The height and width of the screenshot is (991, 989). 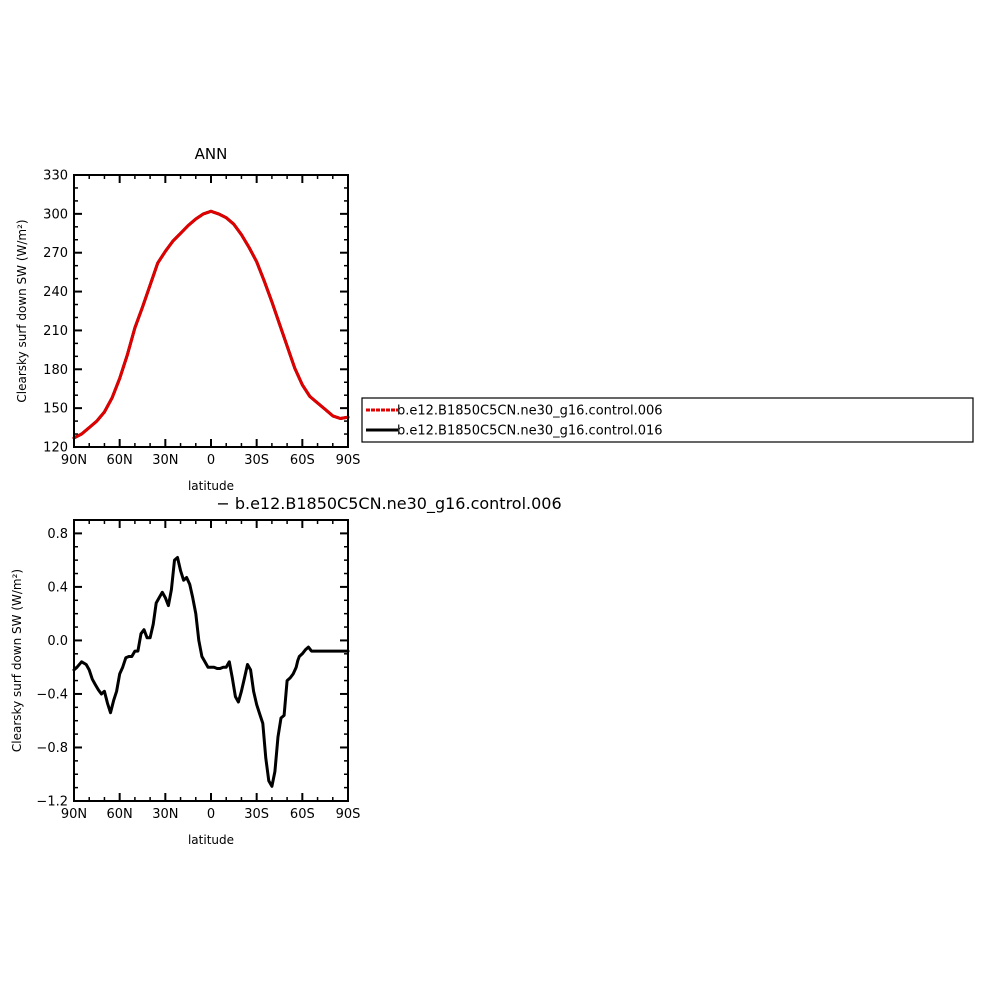 What do you see at coordinates (211, 840) in the screenshot?
I see `bottom-x-axis-label: latitude` at bounding box center [211, 840].